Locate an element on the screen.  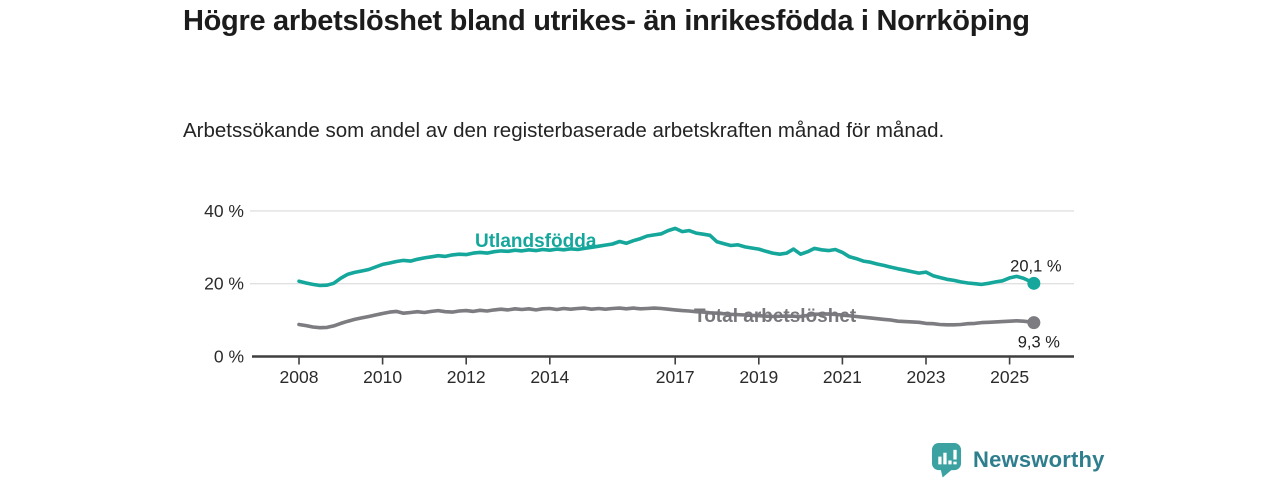
x-tick-label: 2017 is located at coordinates (675, 377).